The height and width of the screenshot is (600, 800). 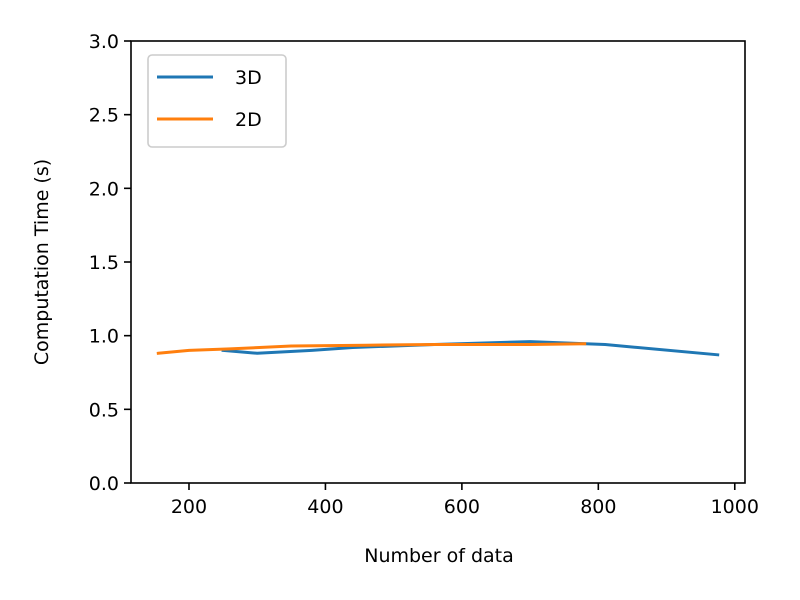 What do you see at coordinates (248, 78) in the screenshot?
I see `legend-label-0: 3D` at bounding box center [248, 78].